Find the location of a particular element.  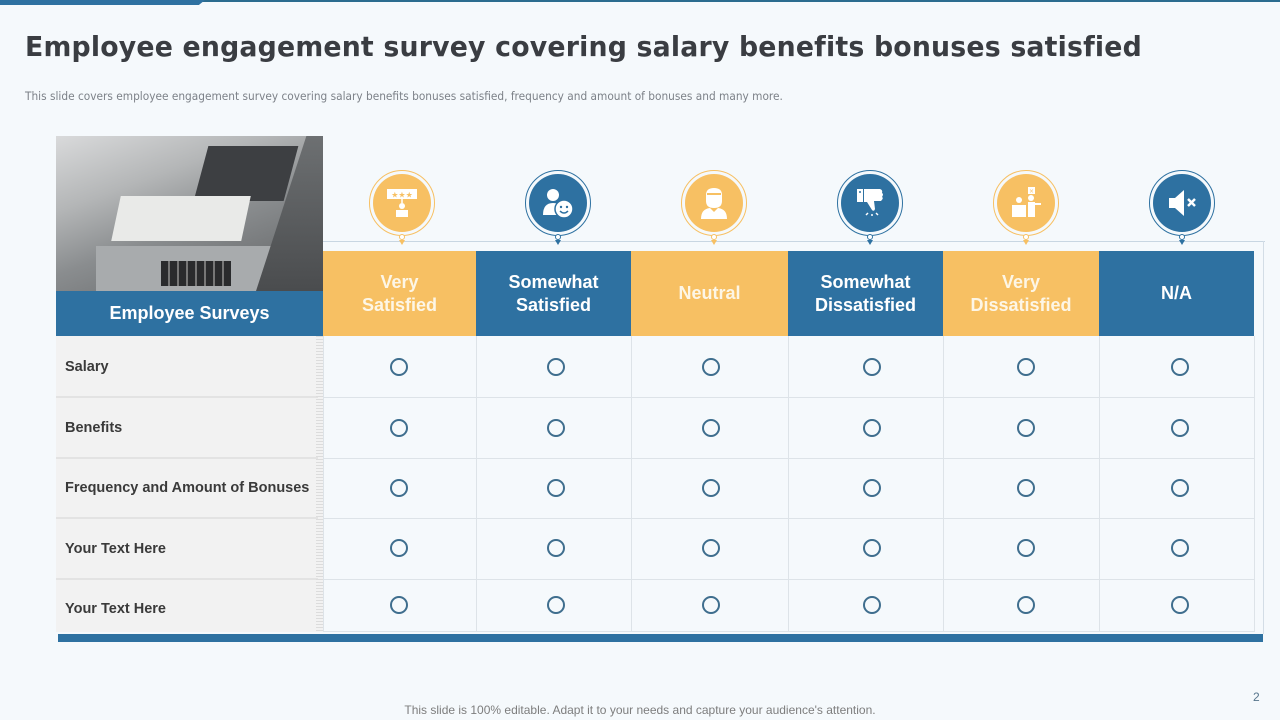

mute-speaker-icon is located at coordinates (1182, 203).